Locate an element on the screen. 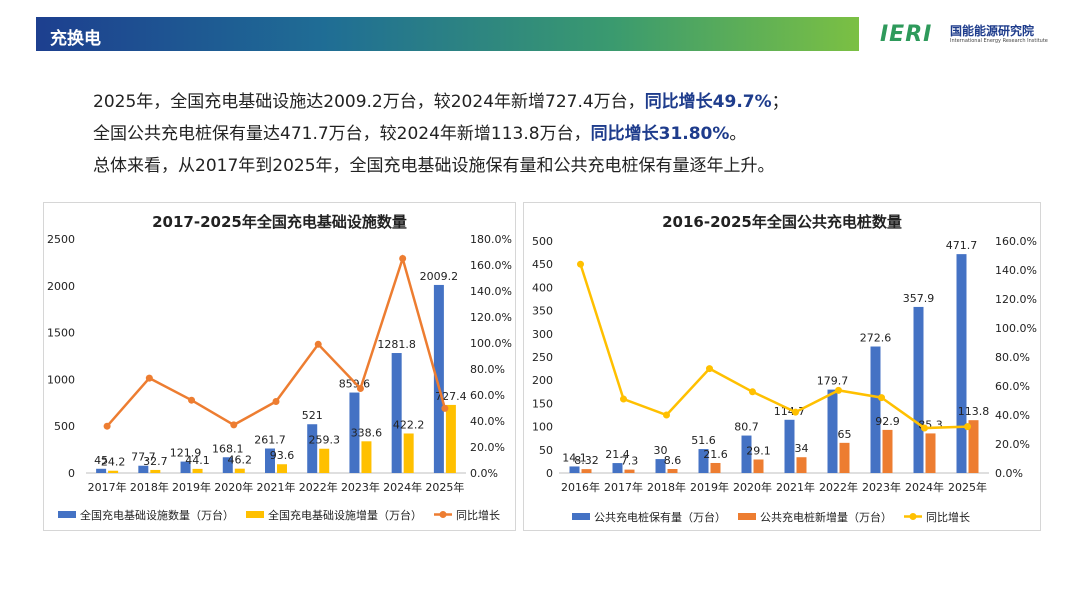 Image resolution: width=1080 pixels, height=608 pixels. y-axis-tick-label: 100 is located at coordinates (542, 427).